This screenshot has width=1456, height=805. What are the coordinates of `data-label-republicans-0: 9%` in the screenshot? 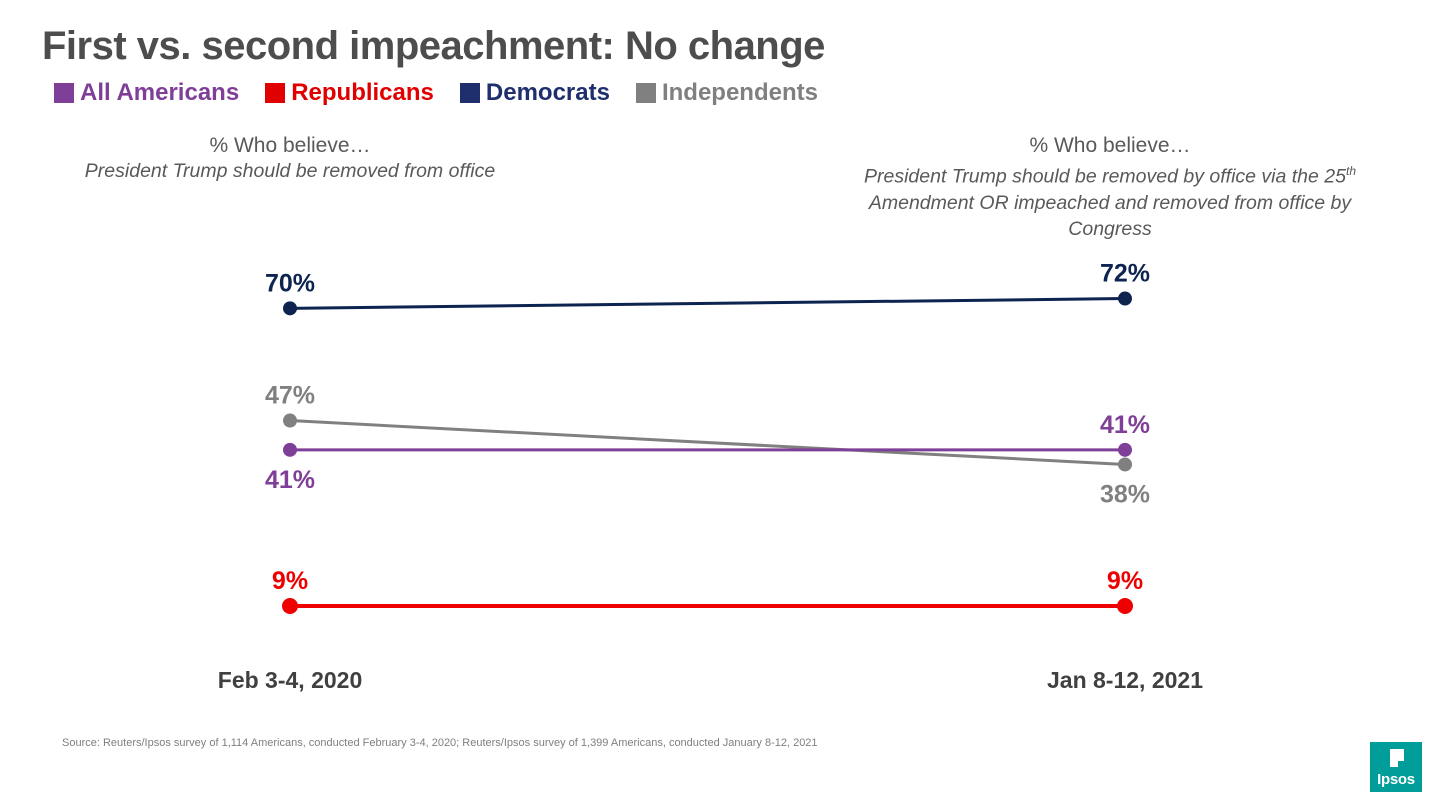 It's located at (290, 581).